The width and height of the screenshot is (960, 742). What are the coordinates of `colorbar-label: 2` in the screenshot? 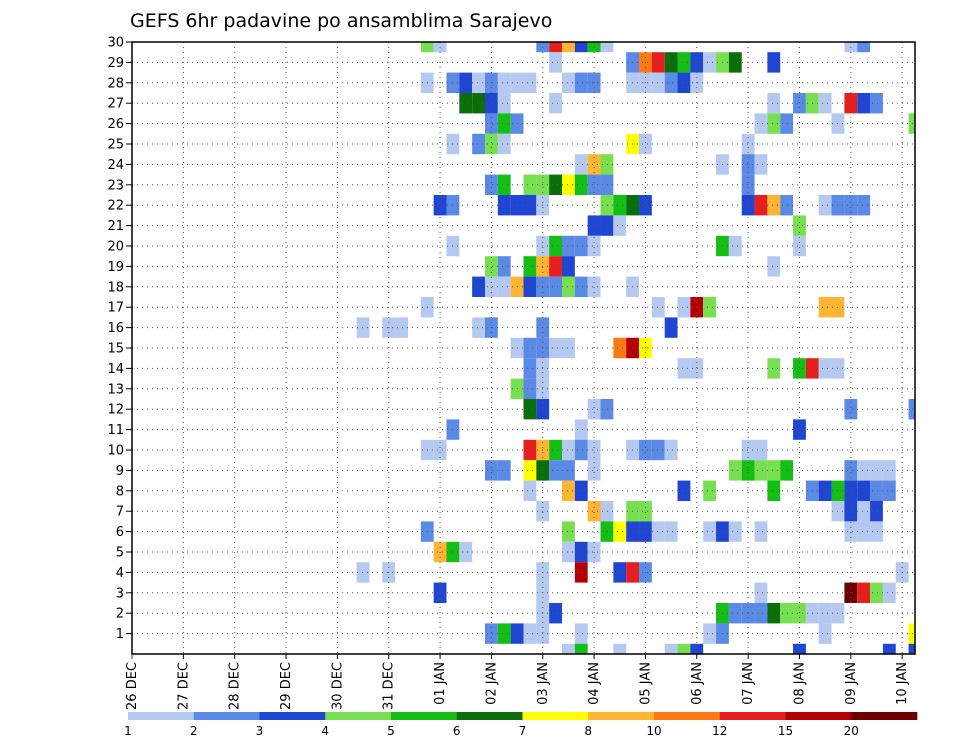 It's located at (194, 731).